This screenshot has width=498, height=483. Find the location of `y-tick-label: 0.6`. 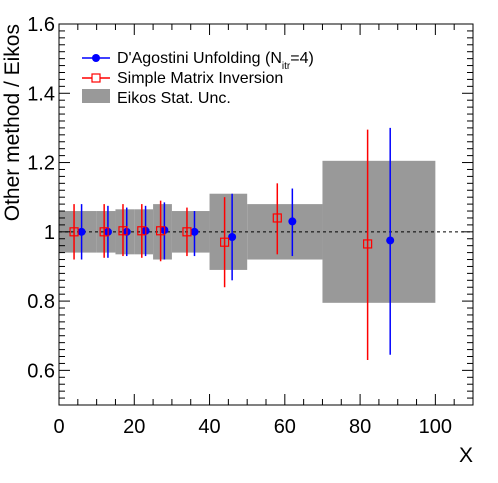

y-tick-label: 0.6 is located at coordinates (41, 371).